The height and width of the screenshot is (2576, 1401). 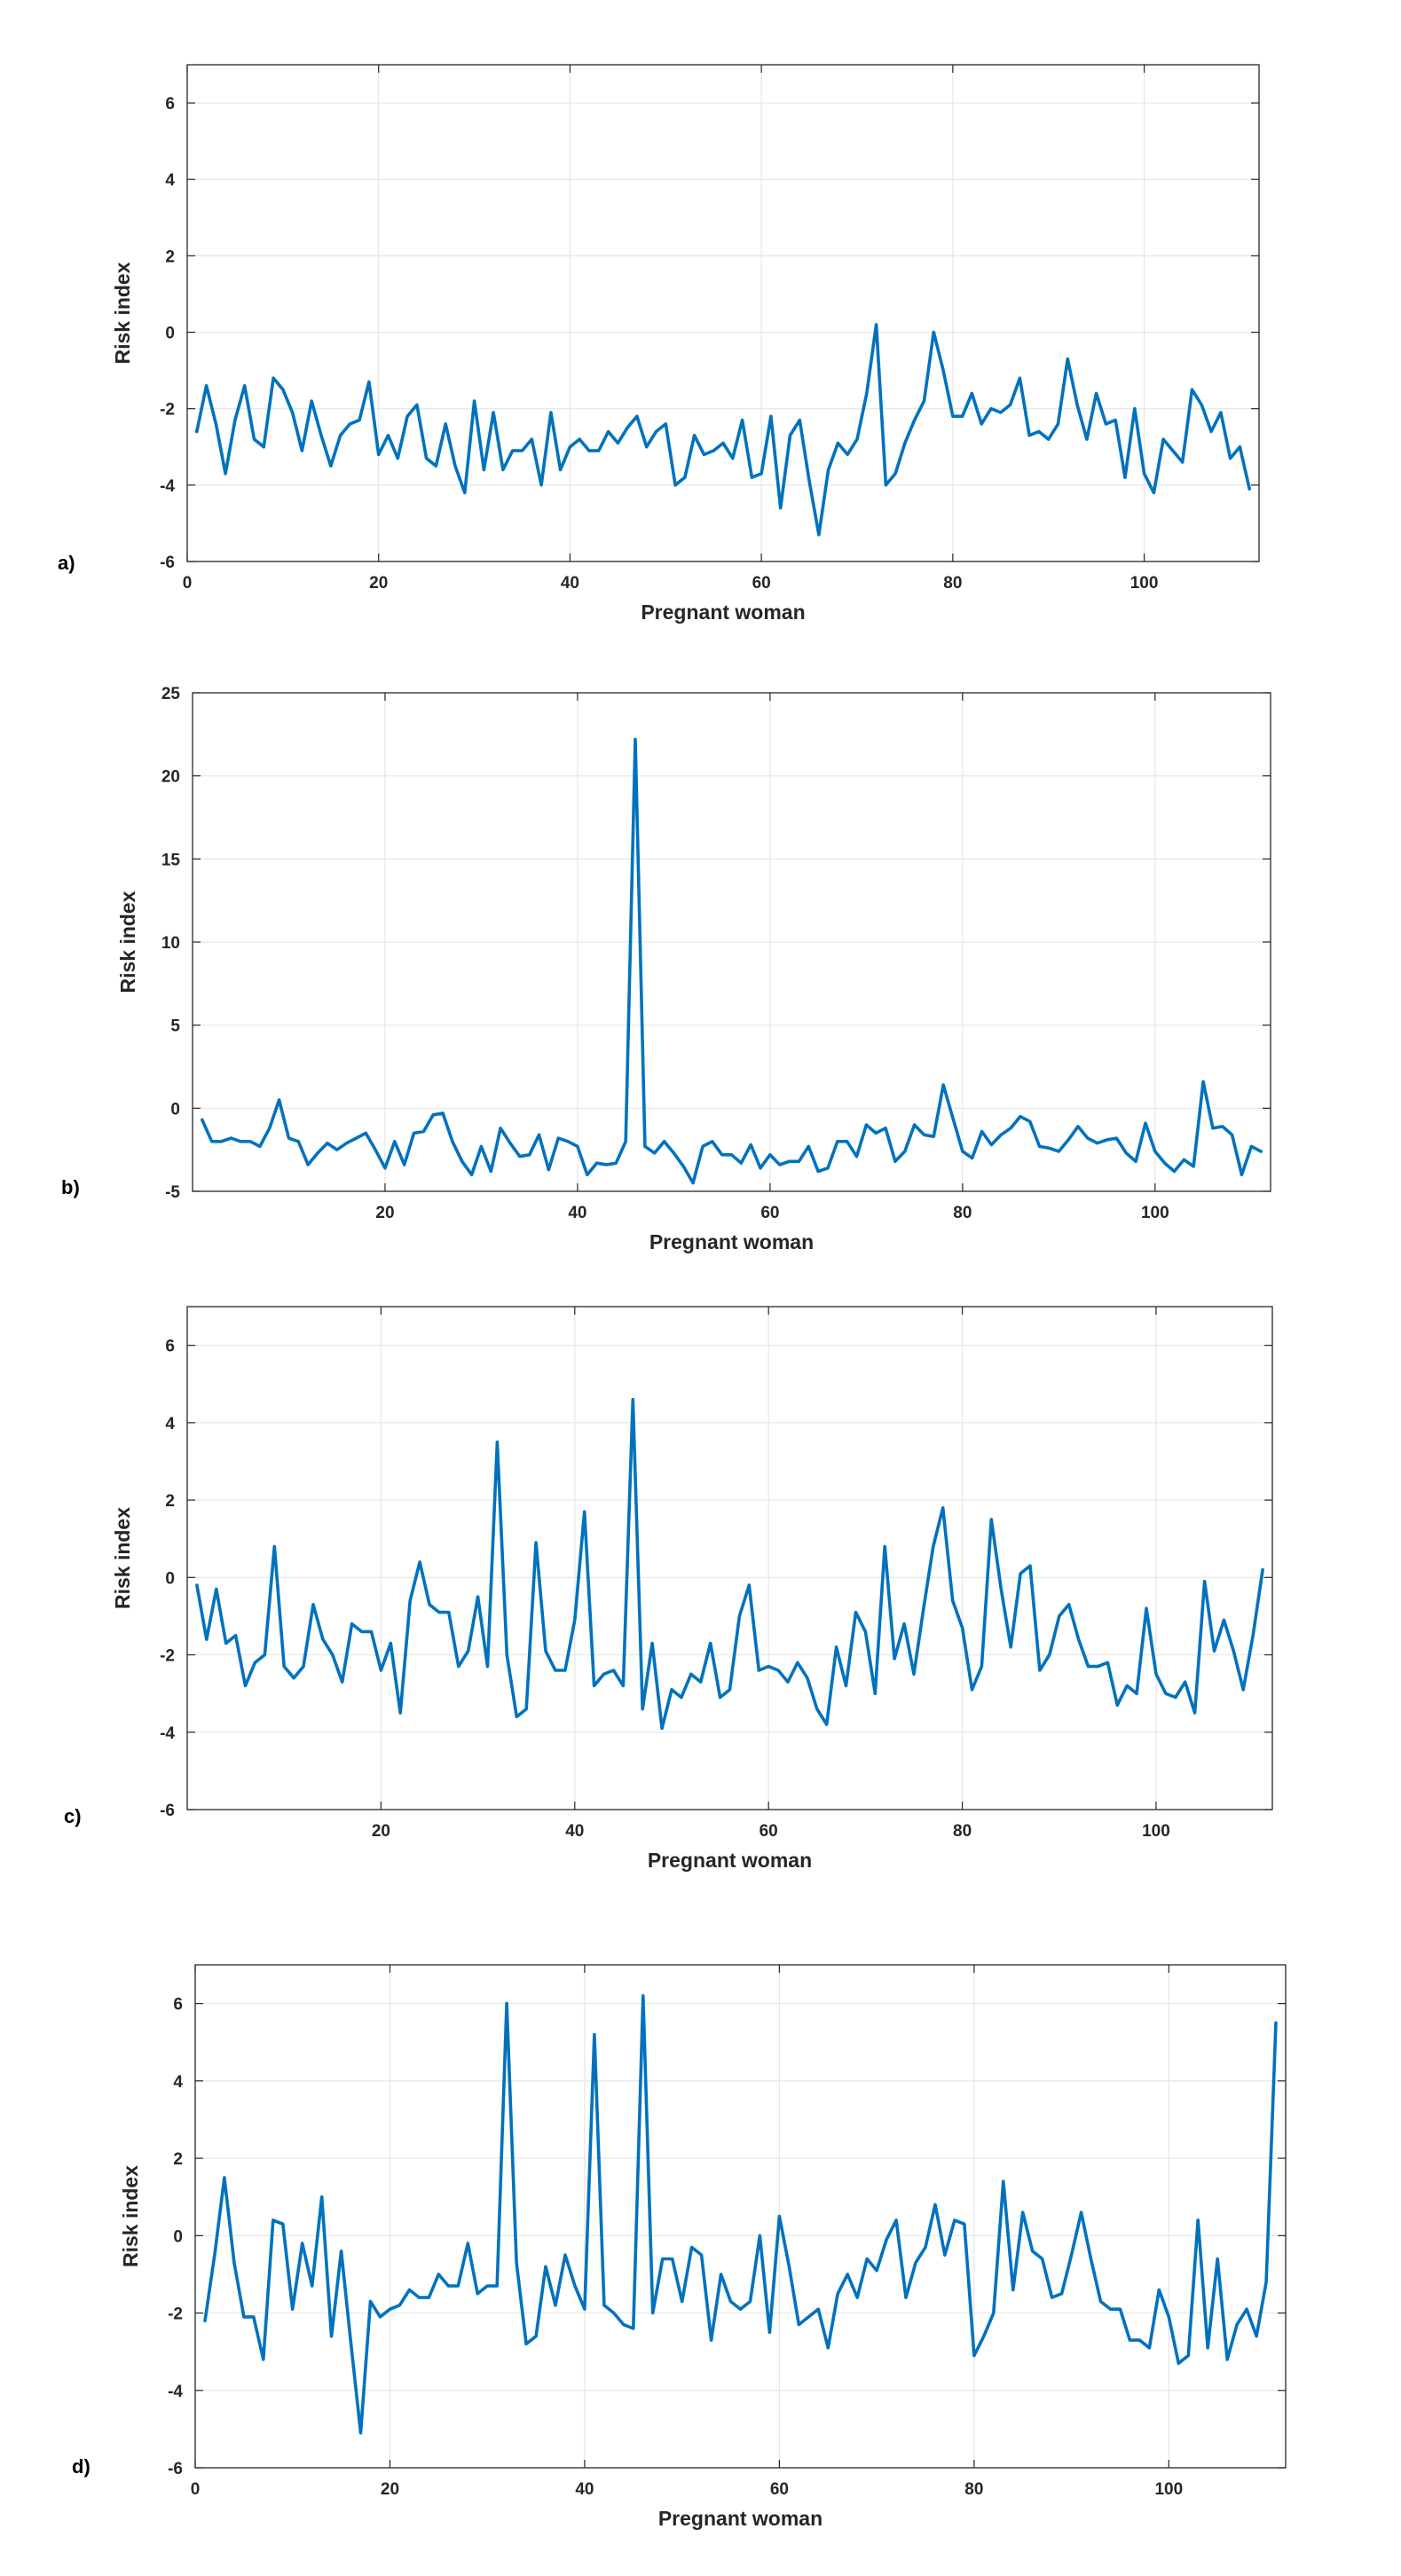 What do you see at coordinates (171, 694) in the screenshot?
I see `y-tick-label: 25` at bounding box center [171, 694].